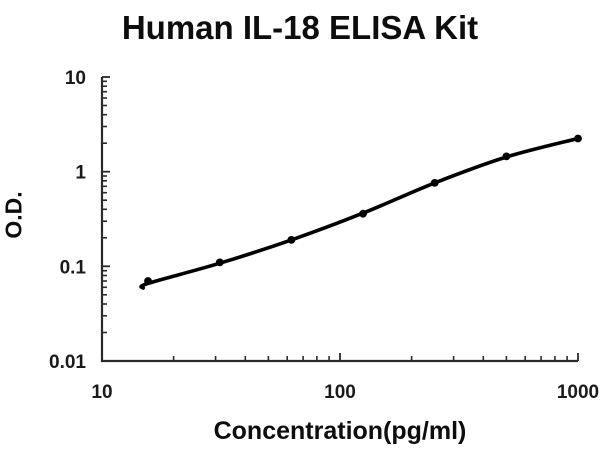 Image resolution: width=600 pixels, height=458 pixels. I want to click on x-axis-title: Concentration(pg/ml), so click(340, 431).